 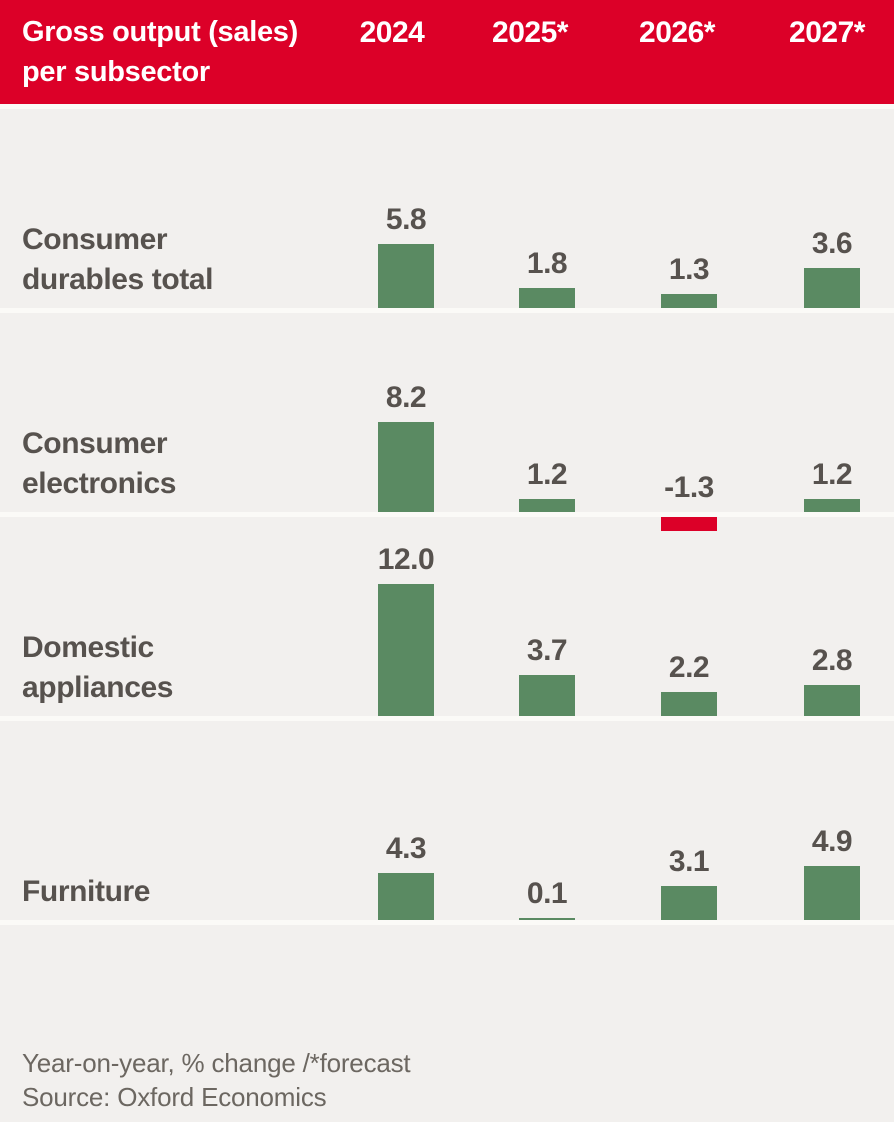 What do you see at coordinates (160, 32) in the screenshot?
I see `chart-title-line1: Gross output (sales)` at bounding box center [160, 32].